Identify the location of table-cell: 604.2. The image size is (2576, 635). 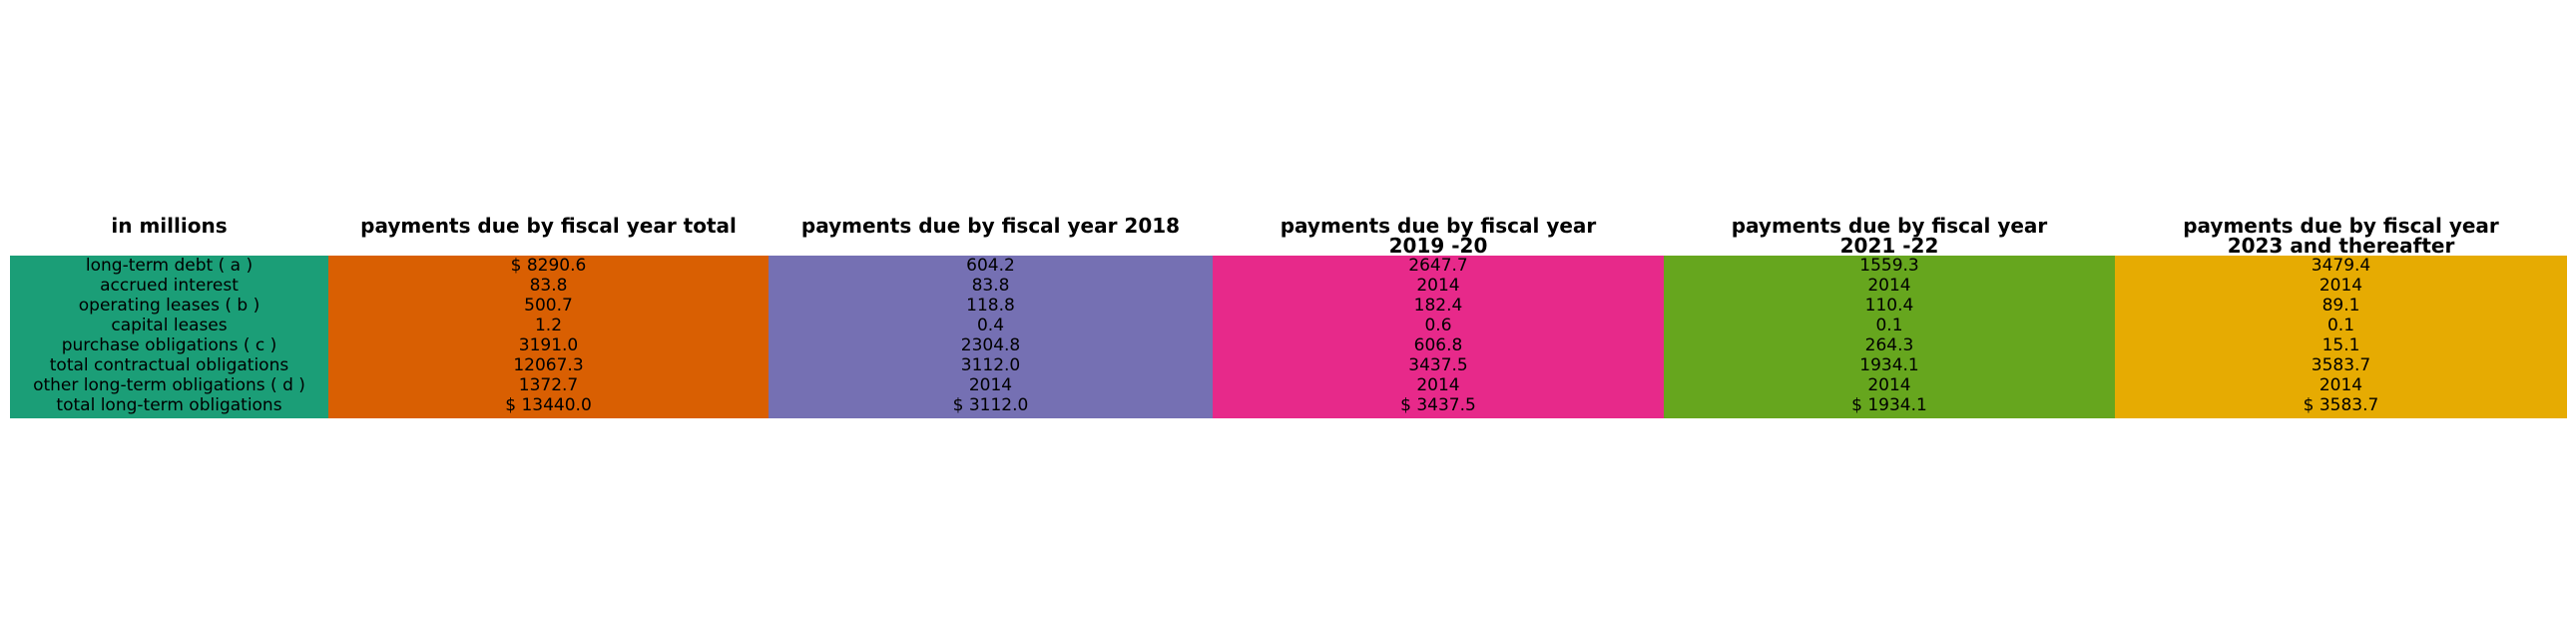
(991, 266).